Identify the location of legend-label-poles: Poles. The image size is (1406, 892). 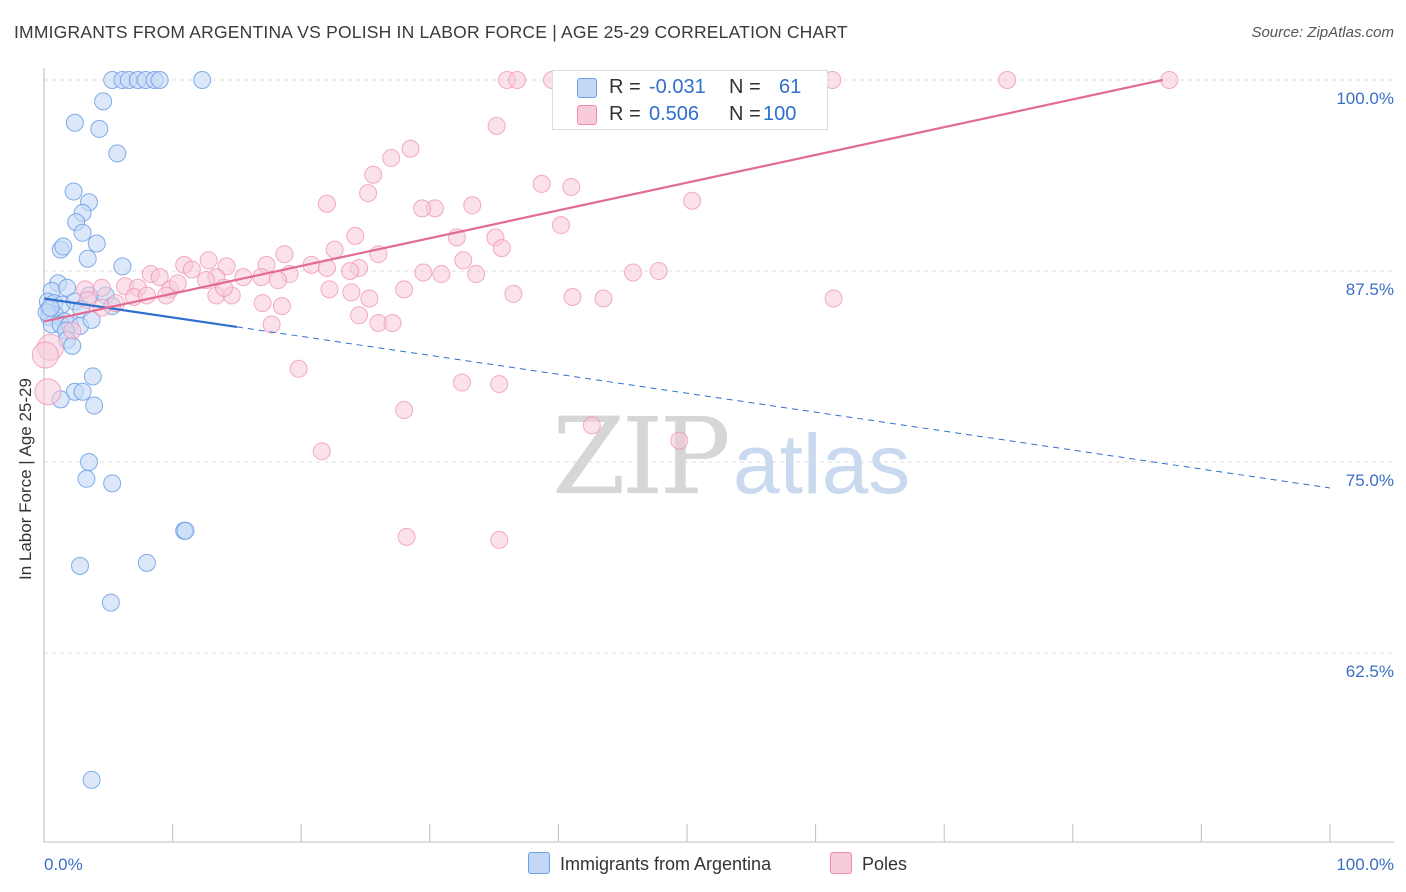
(885, 864).